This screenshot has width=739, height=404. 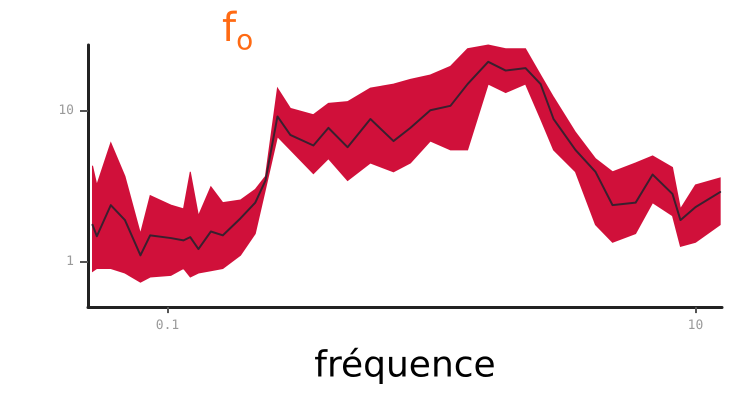 I want to click on y-tick-label: 1, so click(x=70, y=262).